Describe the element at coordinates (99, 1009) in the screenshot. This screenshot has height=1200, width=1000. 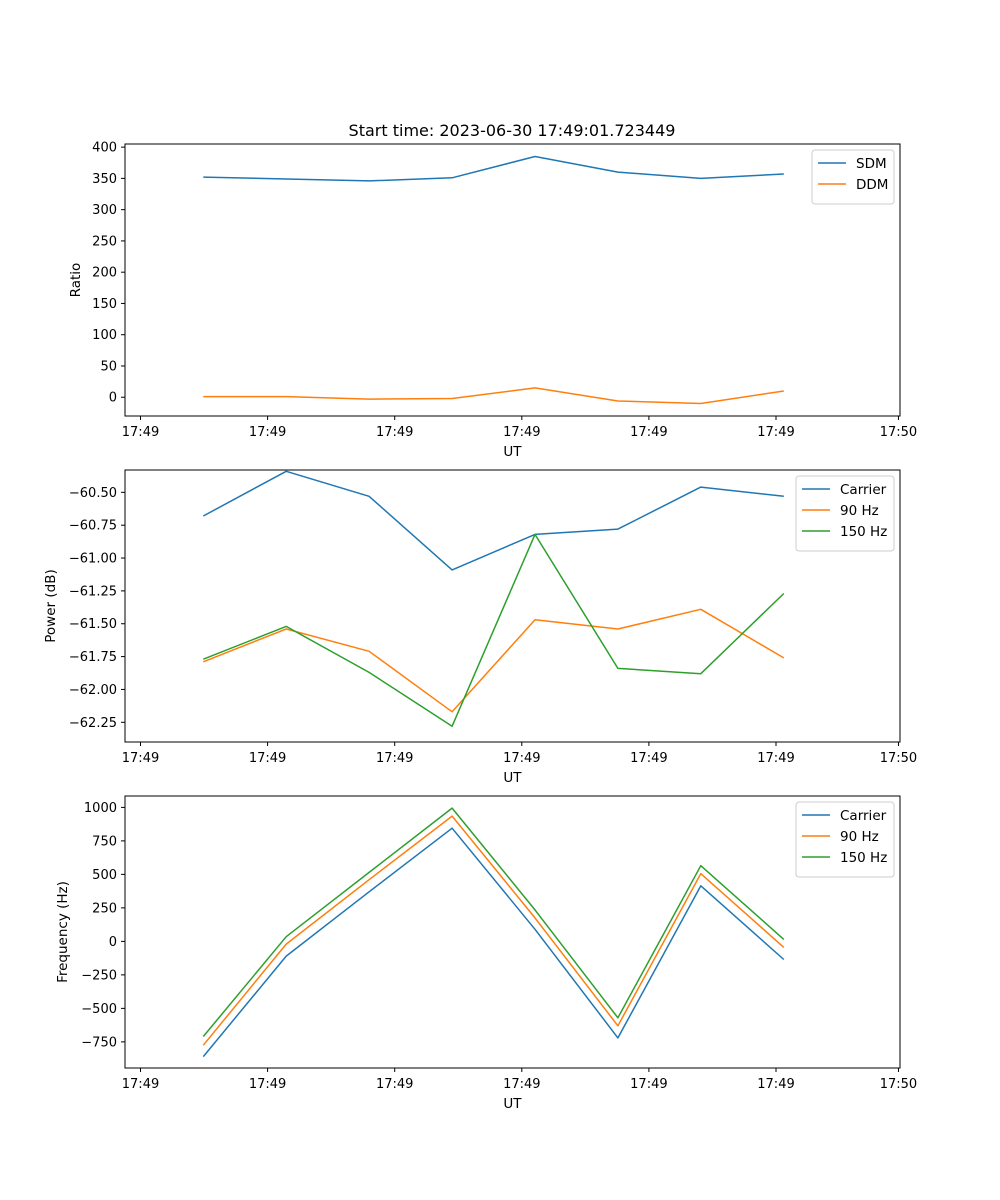
I see `y-tick-label: −500` at that location.